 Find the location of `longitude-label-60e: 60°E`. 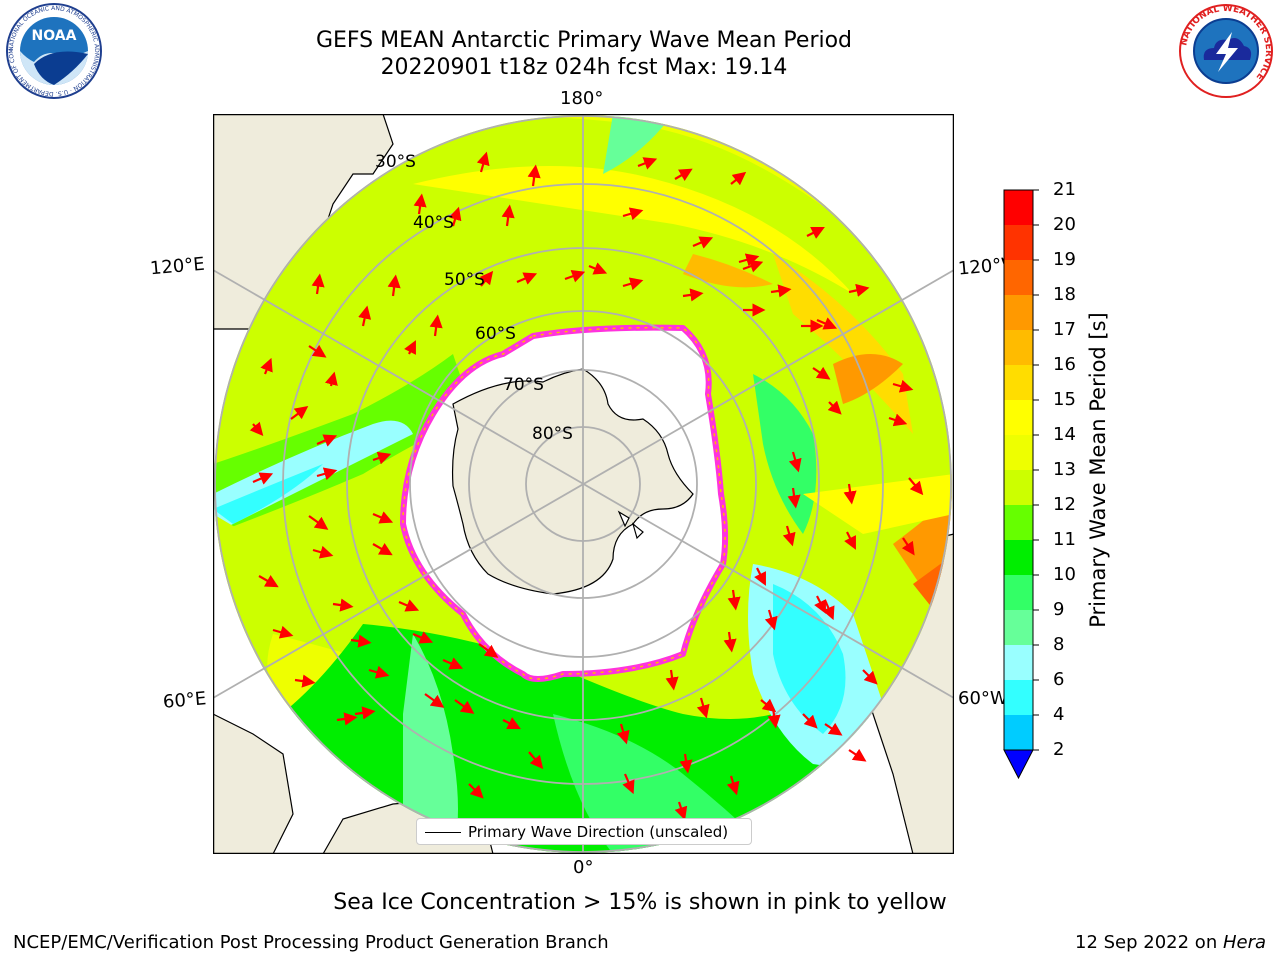

longitude-label-60e: 60°E is located at coordinates (185, 700).